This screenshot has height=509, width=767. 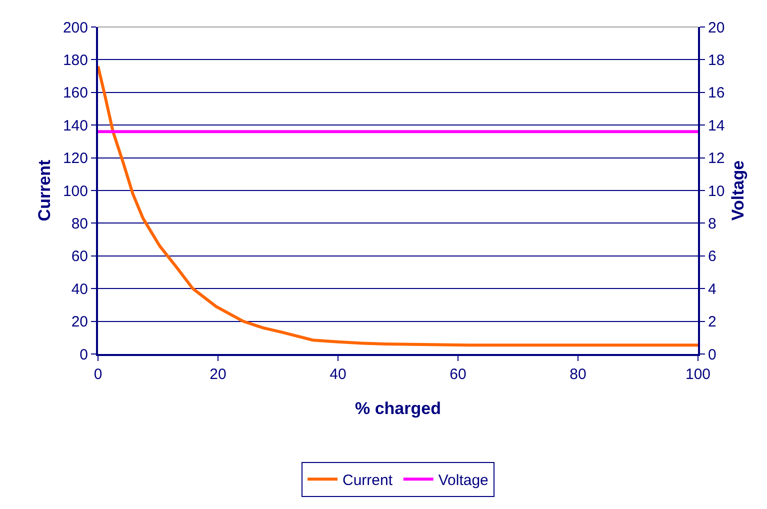 What do you see at coordinates (75, 27) in the screenshot?
I see `y-tick-label: 200` at bounding box center [75, 27].